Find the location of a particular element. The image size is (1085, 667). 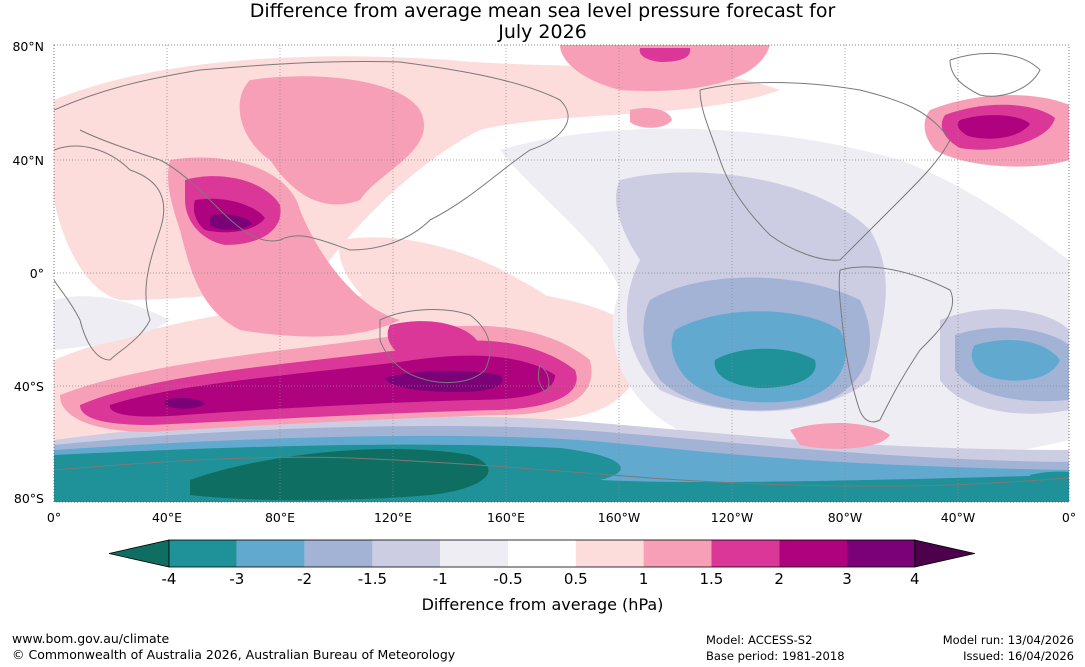

footer-model-run: Model run: 13/04/2026 is located at coordinates (1008, 640).